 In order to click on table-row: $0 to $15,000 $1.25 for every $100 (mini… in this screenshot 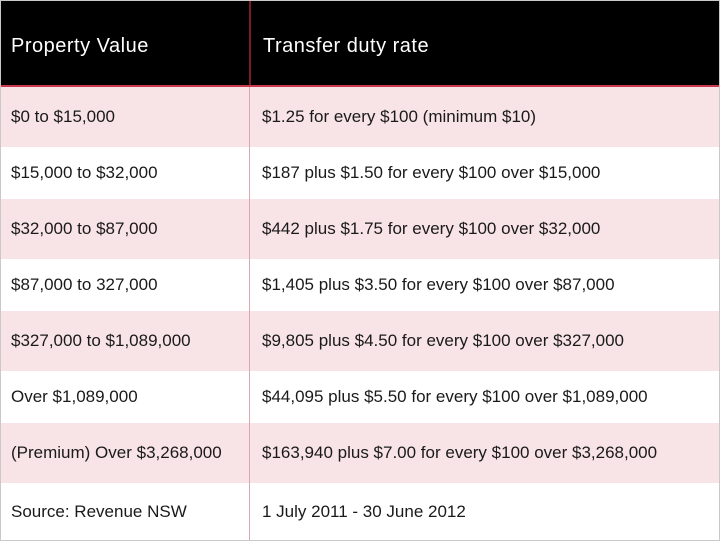, I will do `click(360, 117)`.